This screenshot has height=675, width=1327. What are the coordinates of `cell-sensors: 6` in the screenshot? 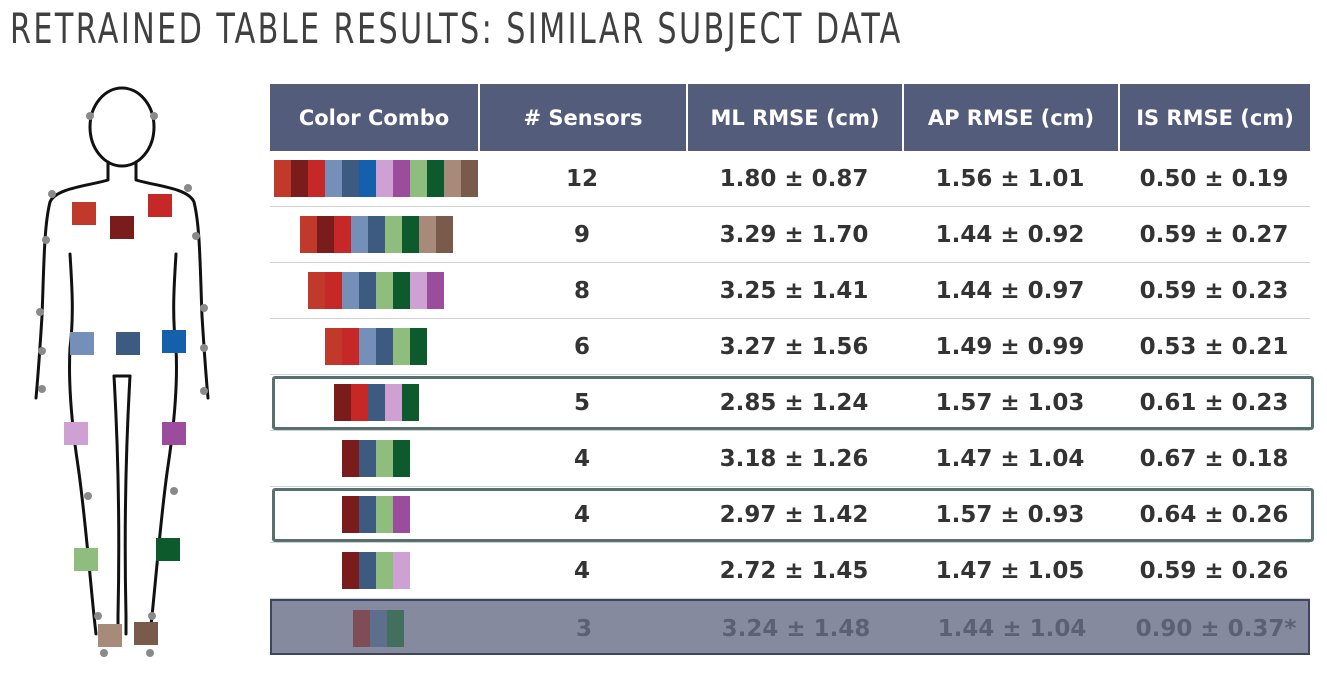 It's located at (581, 347).